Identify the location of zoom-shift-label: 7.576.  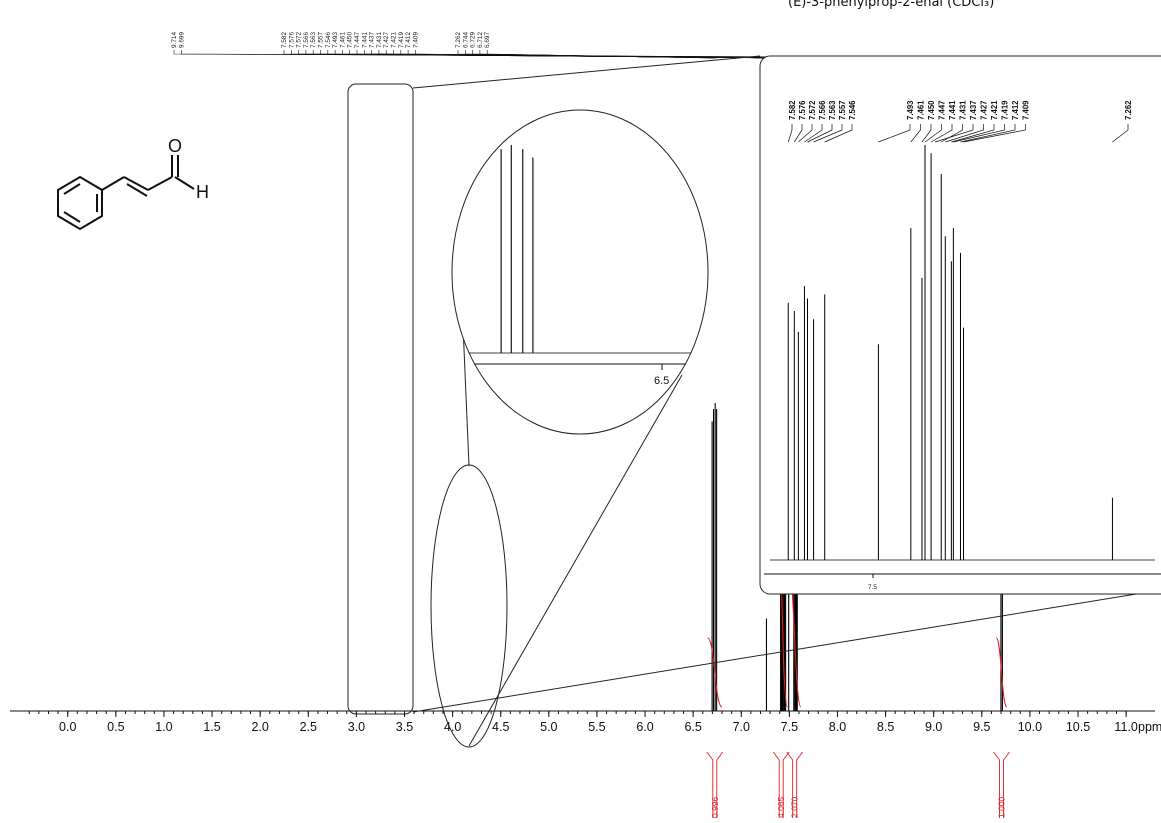
(802, 110).